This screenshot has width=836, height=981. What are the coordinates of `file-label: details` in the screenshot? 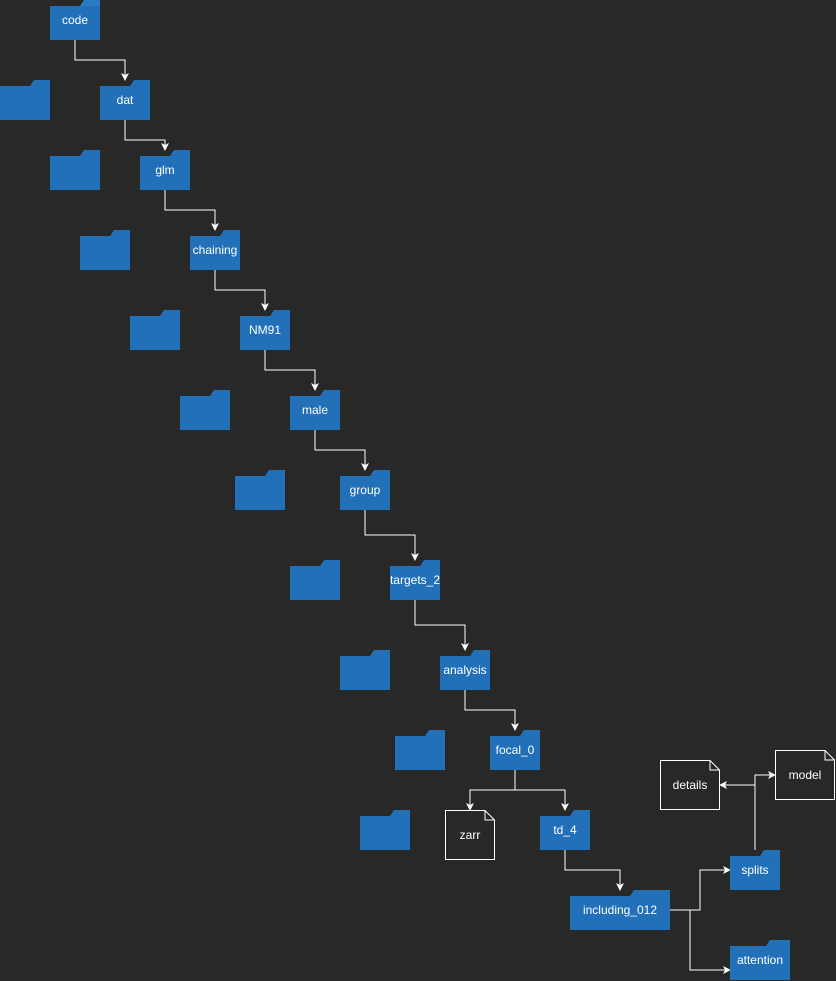 It's located at (690, 785).